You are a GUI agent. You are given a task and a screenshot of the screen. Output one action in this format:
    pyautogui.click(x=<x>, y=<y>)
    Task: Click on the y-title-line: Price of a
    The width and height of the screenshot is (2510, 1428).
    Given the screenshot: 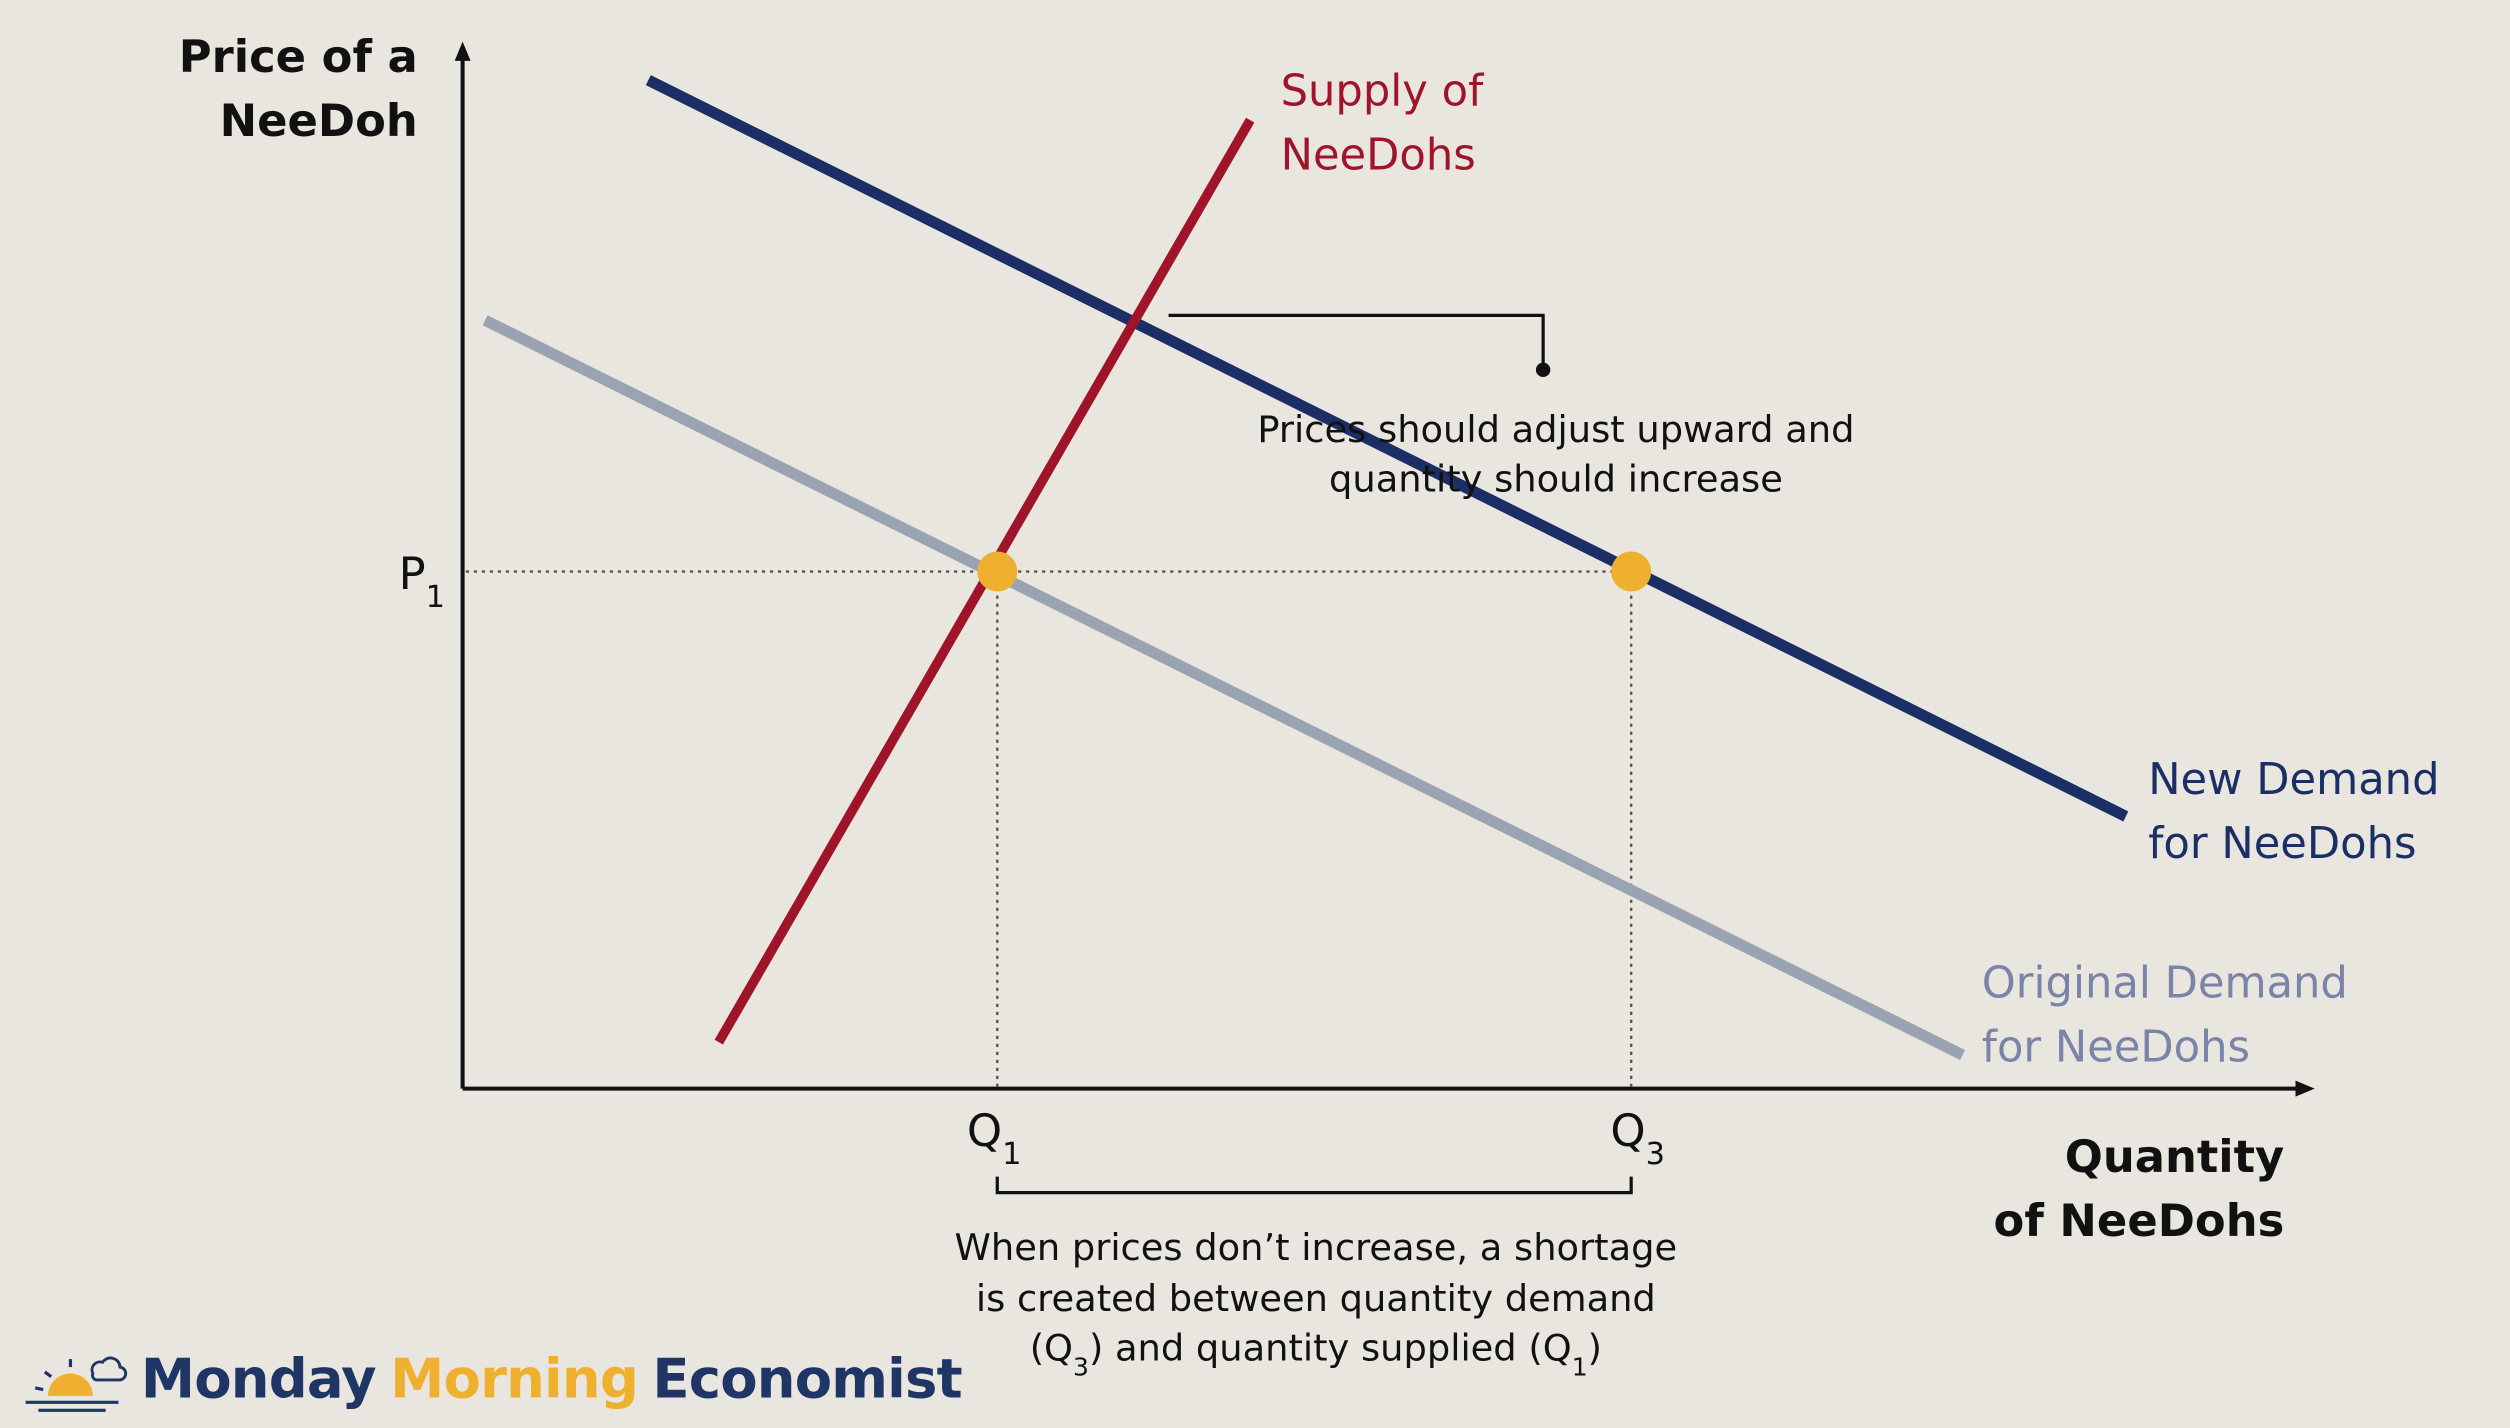 What is the action you would take?
    pyautogui.click(x=298, y=56)
    